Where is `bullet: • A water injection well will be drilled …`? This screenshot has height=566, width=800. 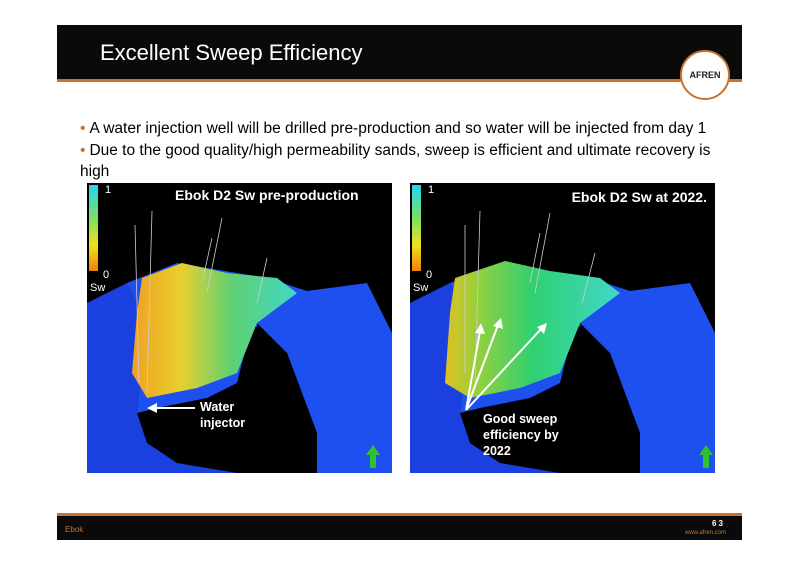
bullet: • A water injection well will be drilled … is located at coordinates (393, 128).